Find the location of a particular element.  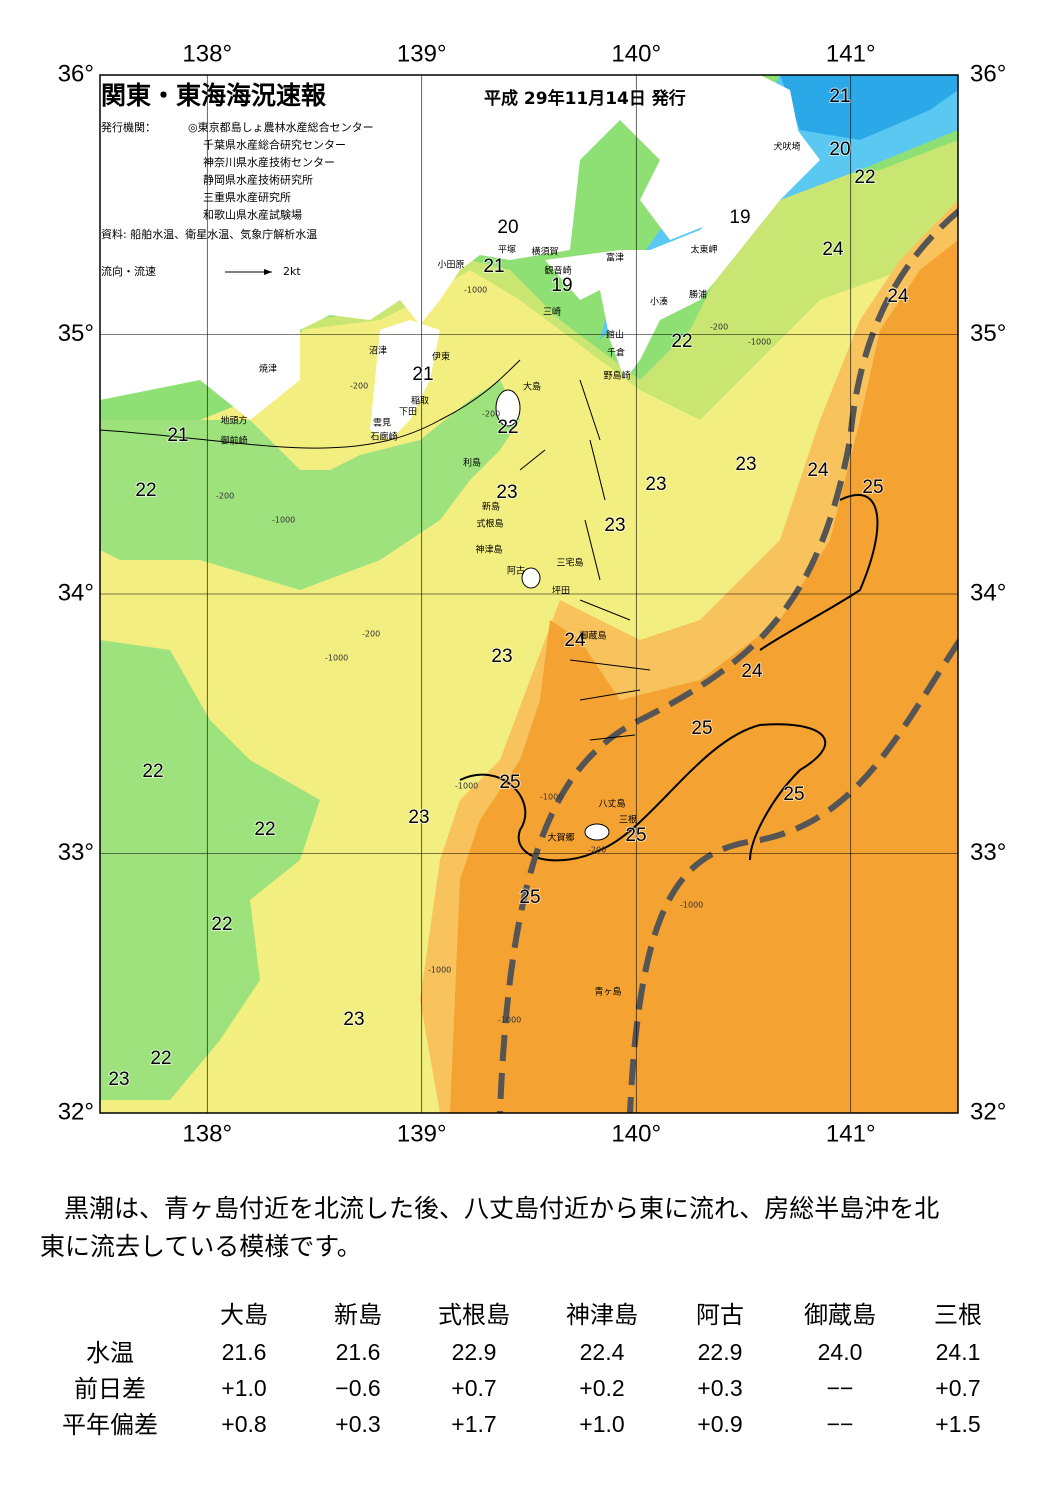

place-name: 横須賀 is located at coordinates (544, 252).